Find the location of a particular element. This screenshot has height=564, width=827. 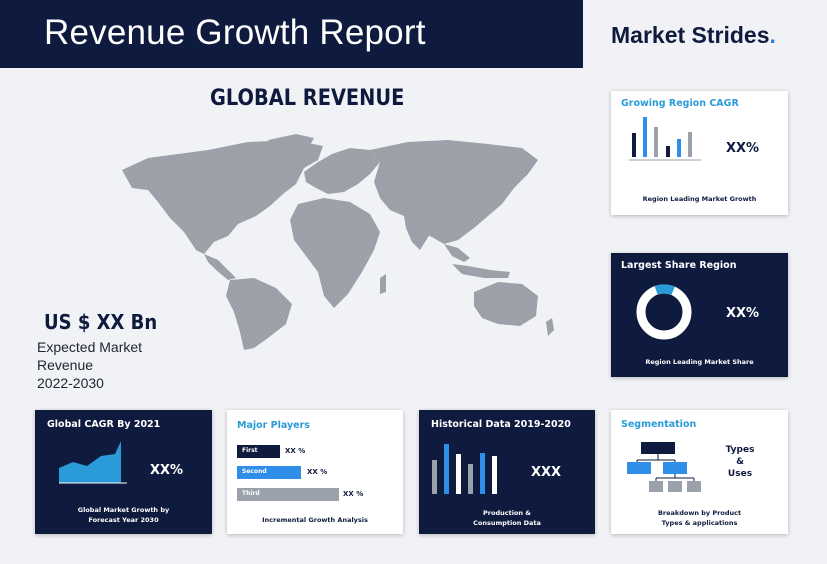

revenue-desc-line2: Revenue is located at coordinates (65, 365).